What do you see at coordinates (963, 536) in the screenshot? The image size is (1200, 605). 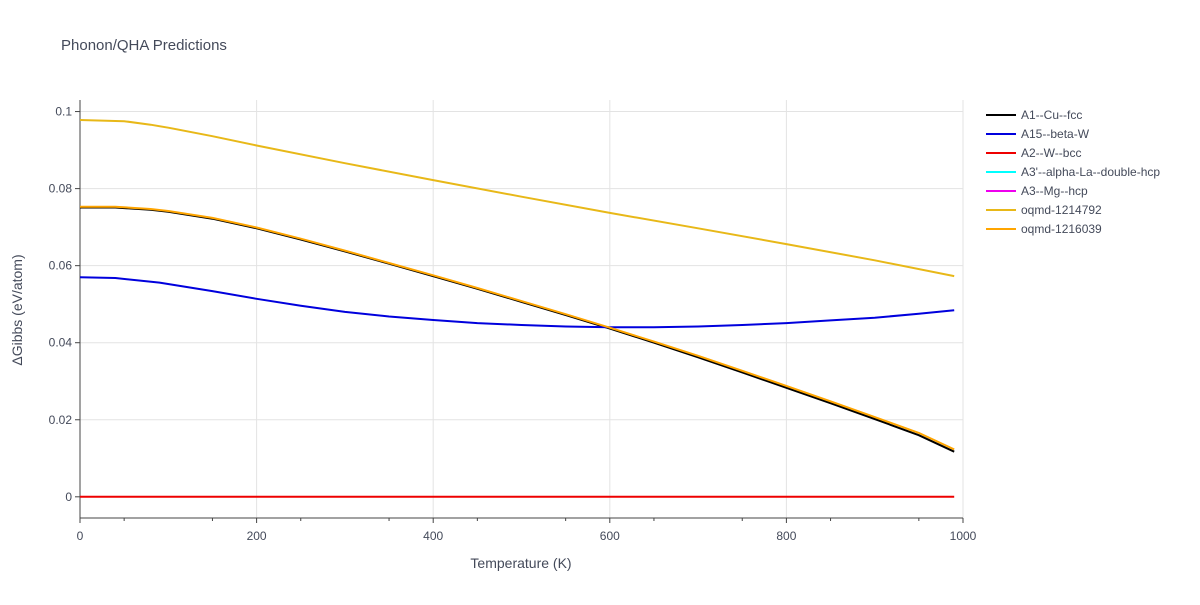 I see `x-tick-label: 1000` at bounding box center [963, 536].